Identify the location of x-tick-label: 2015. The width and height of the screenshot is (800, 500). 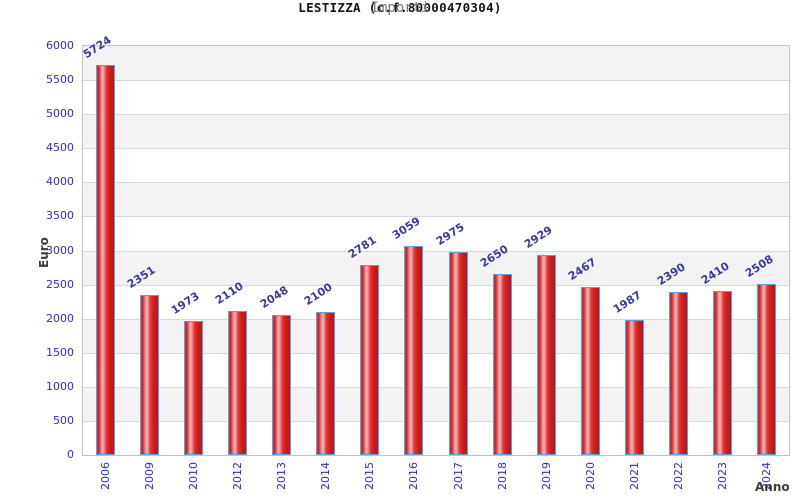
(370, 476).